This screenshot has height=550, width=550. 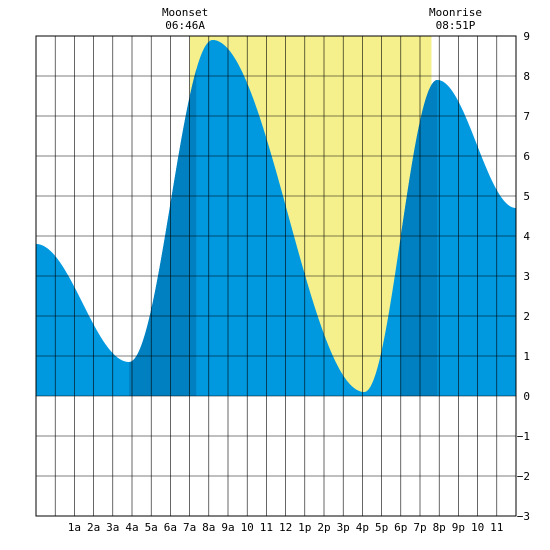 I want to click on x-tick-label: 9p, so click(x=458, y=527).